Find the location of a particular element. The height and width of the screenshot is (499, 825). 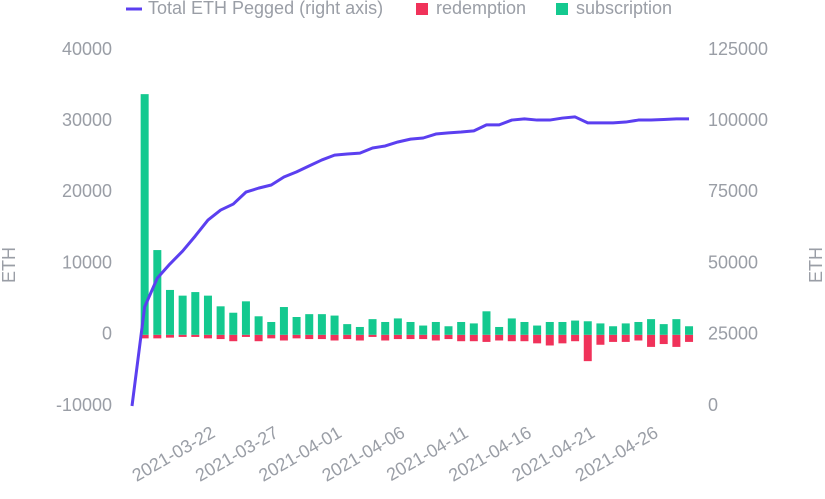

y-tick-label: -10000 is located at coordinates (84, 405).